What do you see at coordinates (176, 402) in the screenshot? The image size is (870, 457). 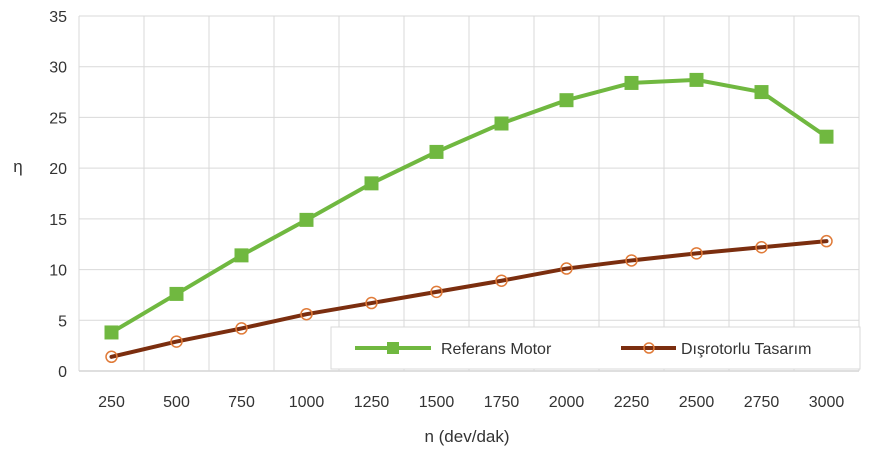 I see `x-tick-label: 500` at bounding box center [176, 402].